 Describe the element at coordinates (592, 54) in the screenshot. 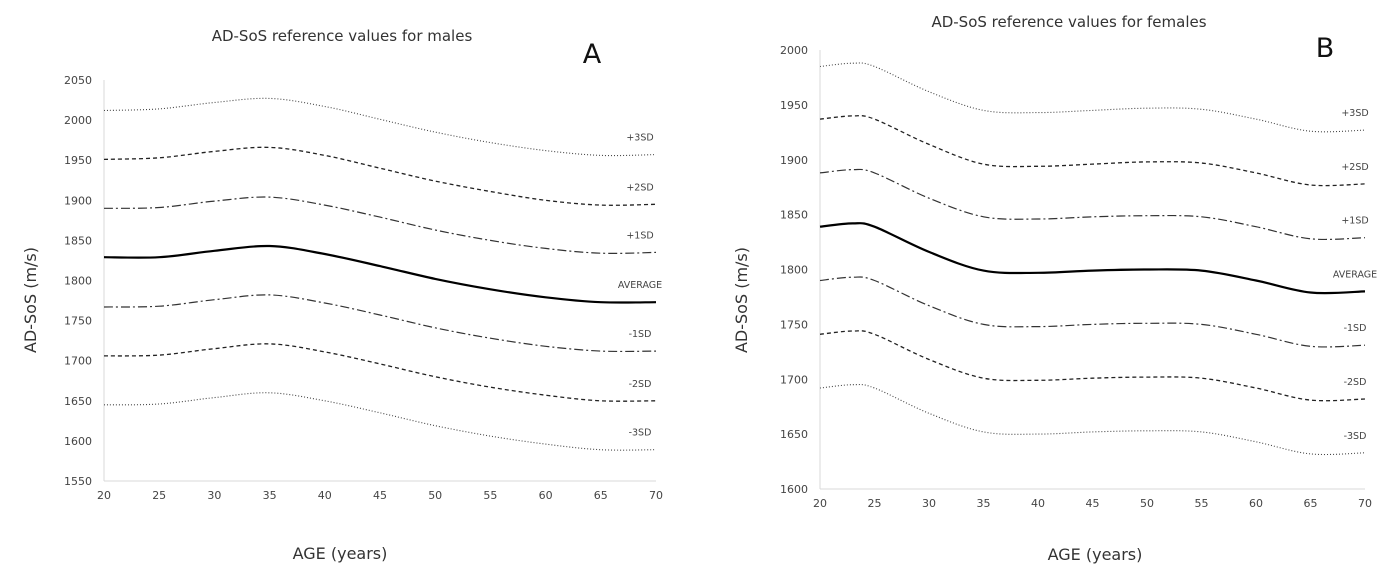

I see `panel-label: A` at that location.